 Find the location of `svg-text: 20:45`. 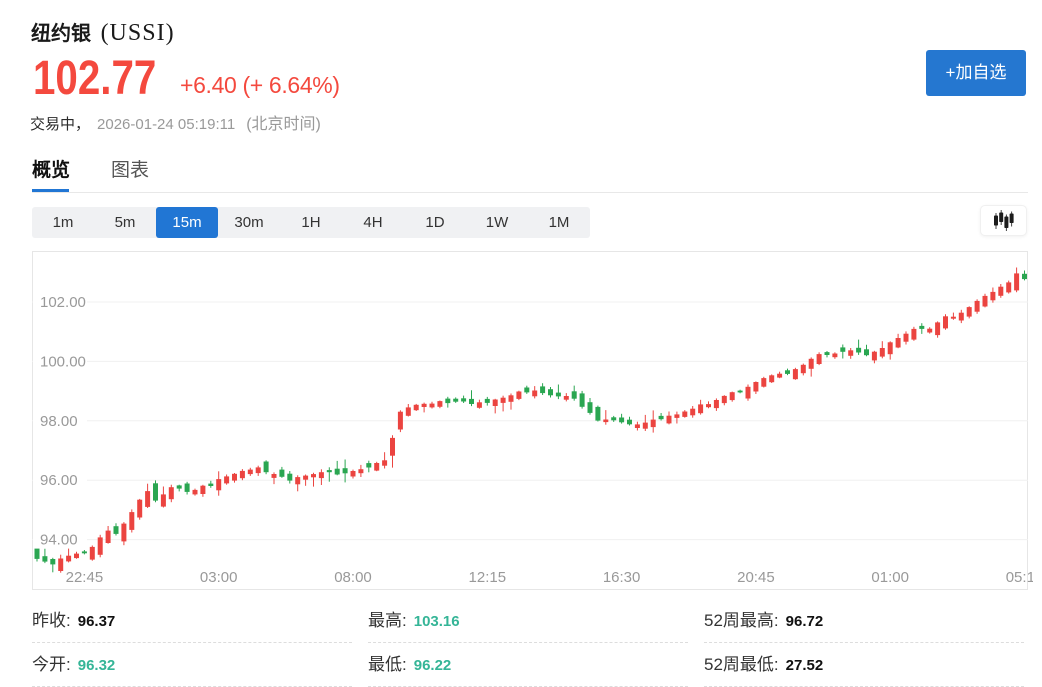

svg-text: 20:45 is located at coordinates (756, 577).